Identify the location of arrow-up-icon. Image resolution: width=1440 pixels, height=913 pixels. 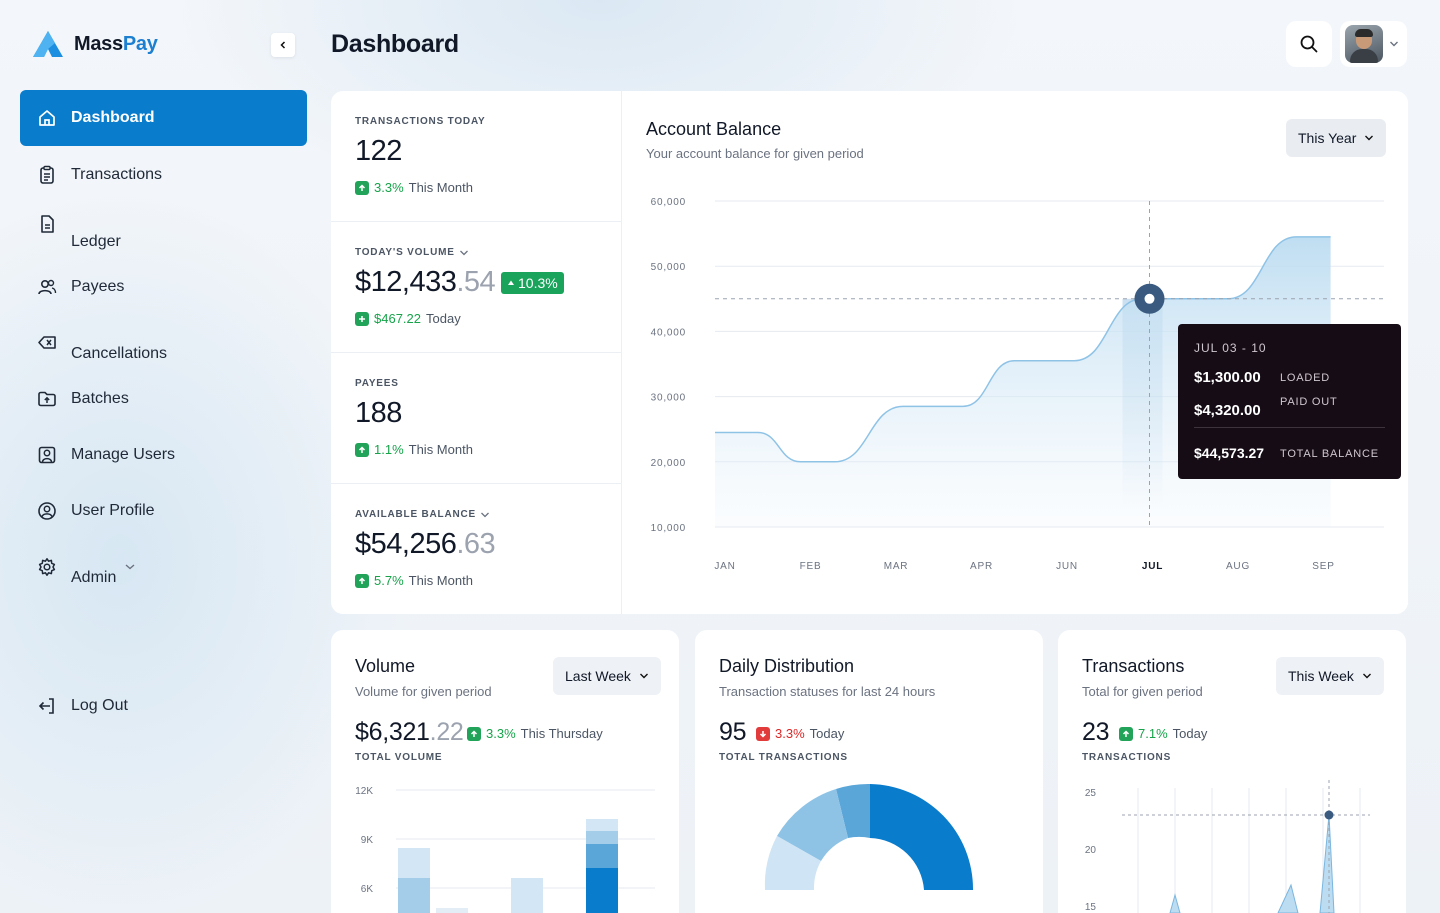
(362, 449).